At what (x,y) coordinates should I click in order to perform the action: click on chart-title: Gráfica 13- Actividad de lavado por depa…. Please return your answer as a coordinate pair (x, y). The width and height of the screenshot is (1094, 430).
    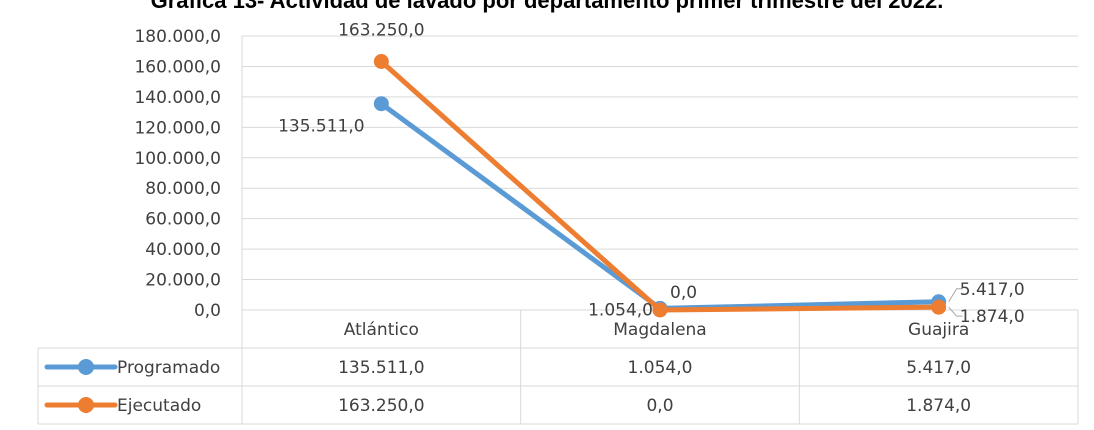
    Looking at the image, I should click on (547, 6).